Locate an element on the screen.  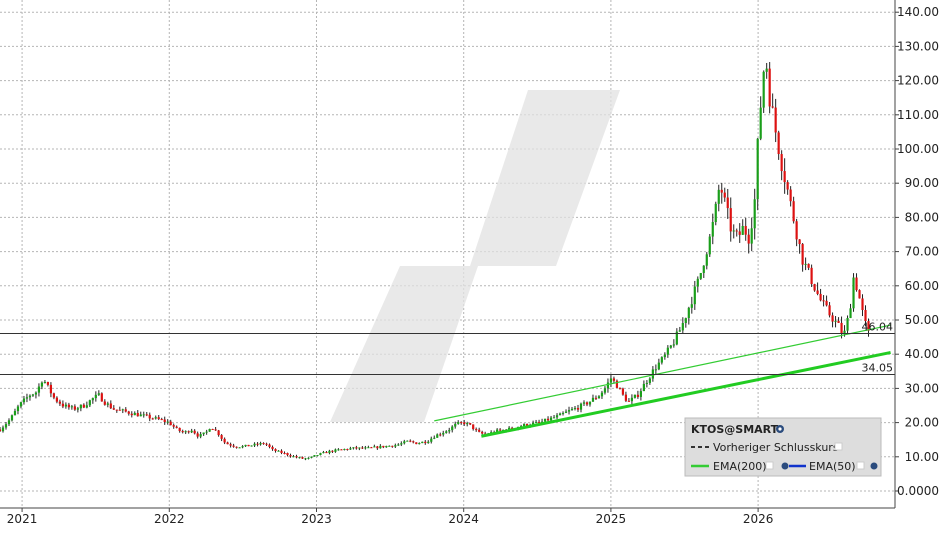
legend-checkbox-ema200 is located at coordinates (769, 465).